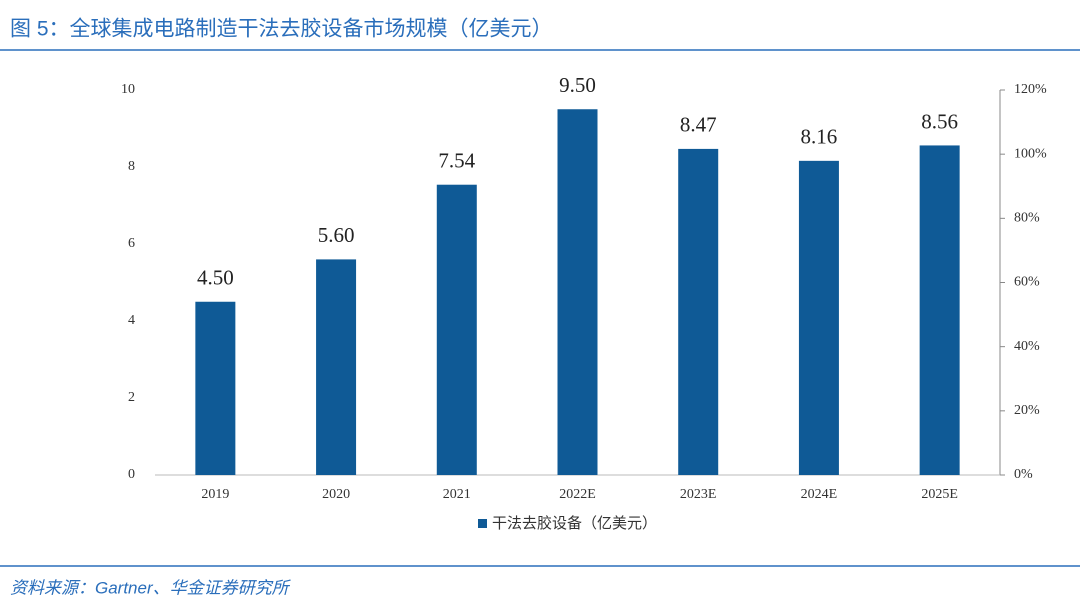 This screenshot has width=1080, height=614. I want to click on legend-label: 干法去胶设备（亿美元）, so click(574, 523).